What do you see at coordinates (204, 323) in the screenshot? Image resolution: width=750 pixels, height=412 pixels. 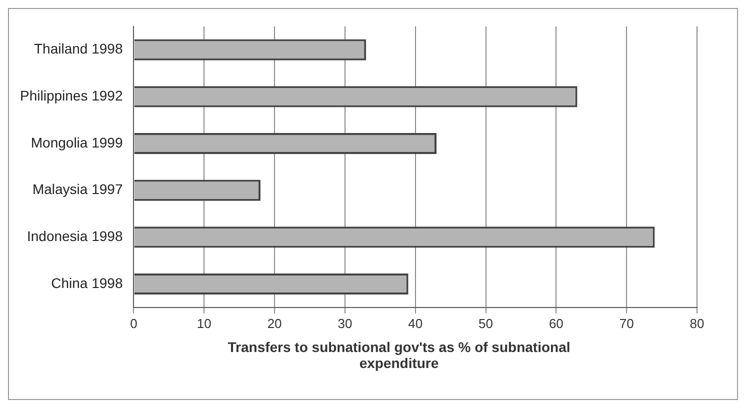 I see `x-tick-label: 10` at bounding box center [204, 323].